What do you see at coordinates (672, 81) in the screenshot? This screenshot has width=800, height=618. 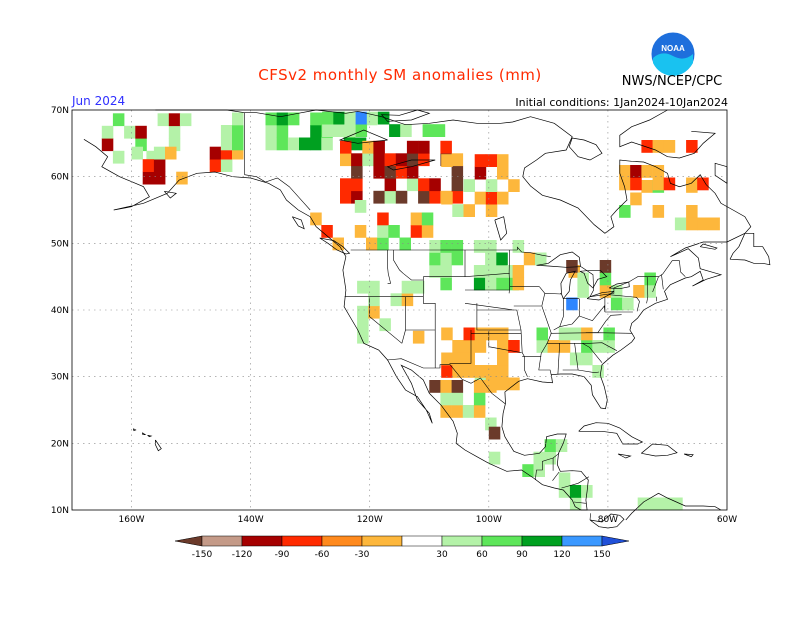 I see `agency-label: NWS/NCEP/CPC` at bounding box center [672, 81].